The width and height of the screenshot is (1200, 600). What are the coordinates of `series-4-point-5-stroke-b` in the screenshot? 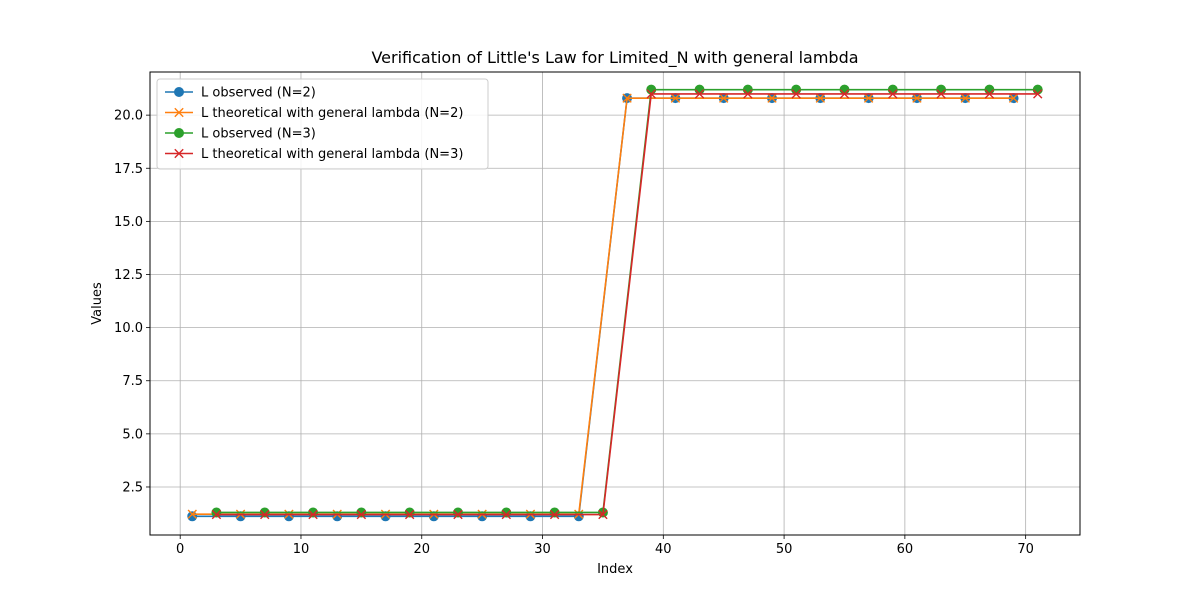 It's located at (458, 514).